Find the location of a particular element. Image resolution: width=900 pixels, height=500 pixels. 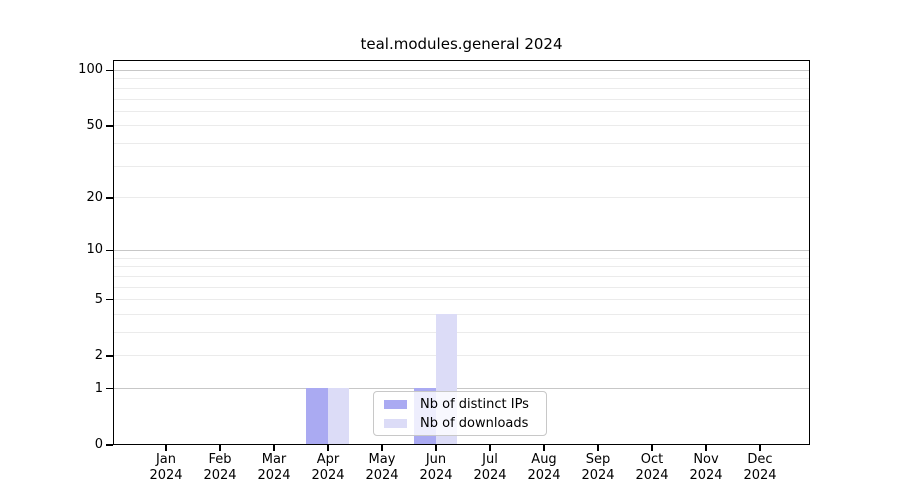

x-tick-label: Jan 2024 is located at coordinates (166, 468).